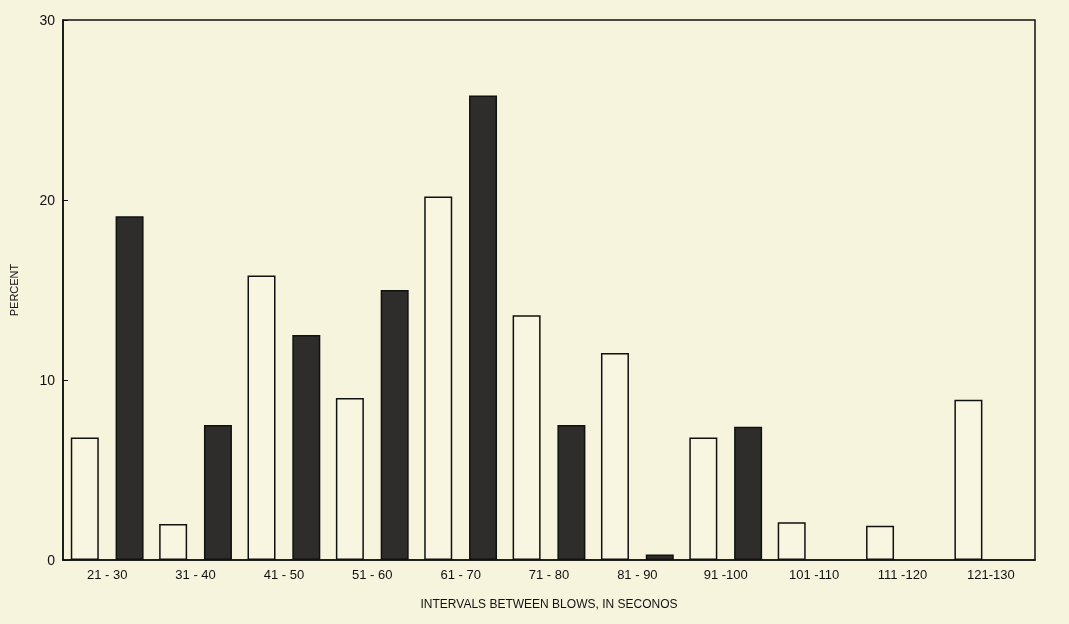  Describe the element at coordinates (195, 574) in the screenshot. I see `x-tick-label: 31 - 40` at that location.